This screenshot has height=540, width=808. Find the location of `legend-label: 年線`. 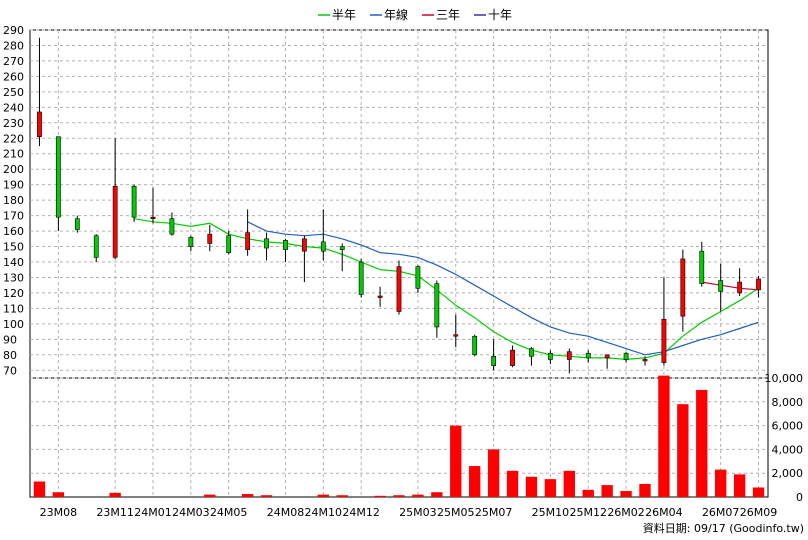

legend-label: 年線 is located at coordinates (396, 14).